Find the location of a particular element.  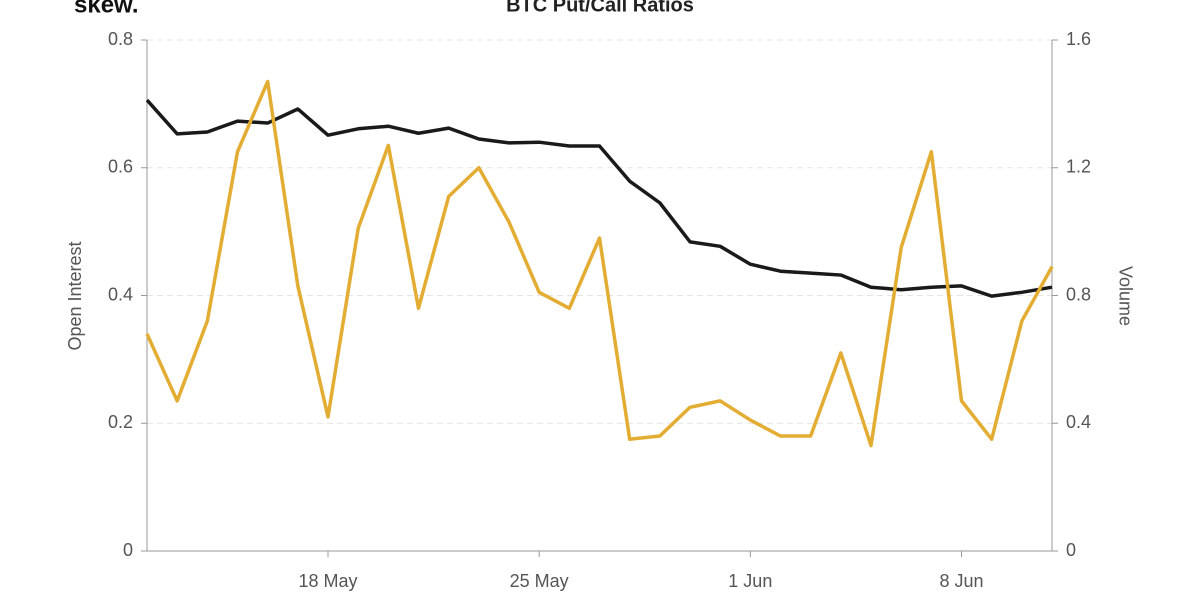

chart-title: BTC Put/Call Ratios is located at coordinates (600, 8).